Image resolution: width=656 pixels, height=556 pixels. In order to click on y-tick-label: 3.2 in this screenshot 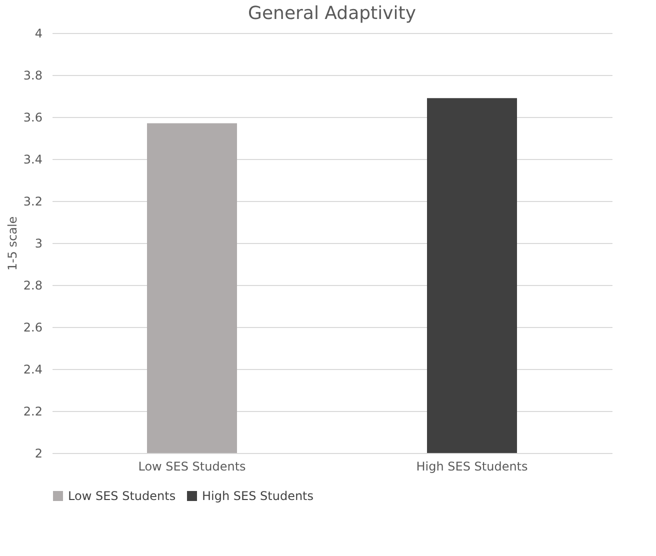, I will do `click(32, 201)`.